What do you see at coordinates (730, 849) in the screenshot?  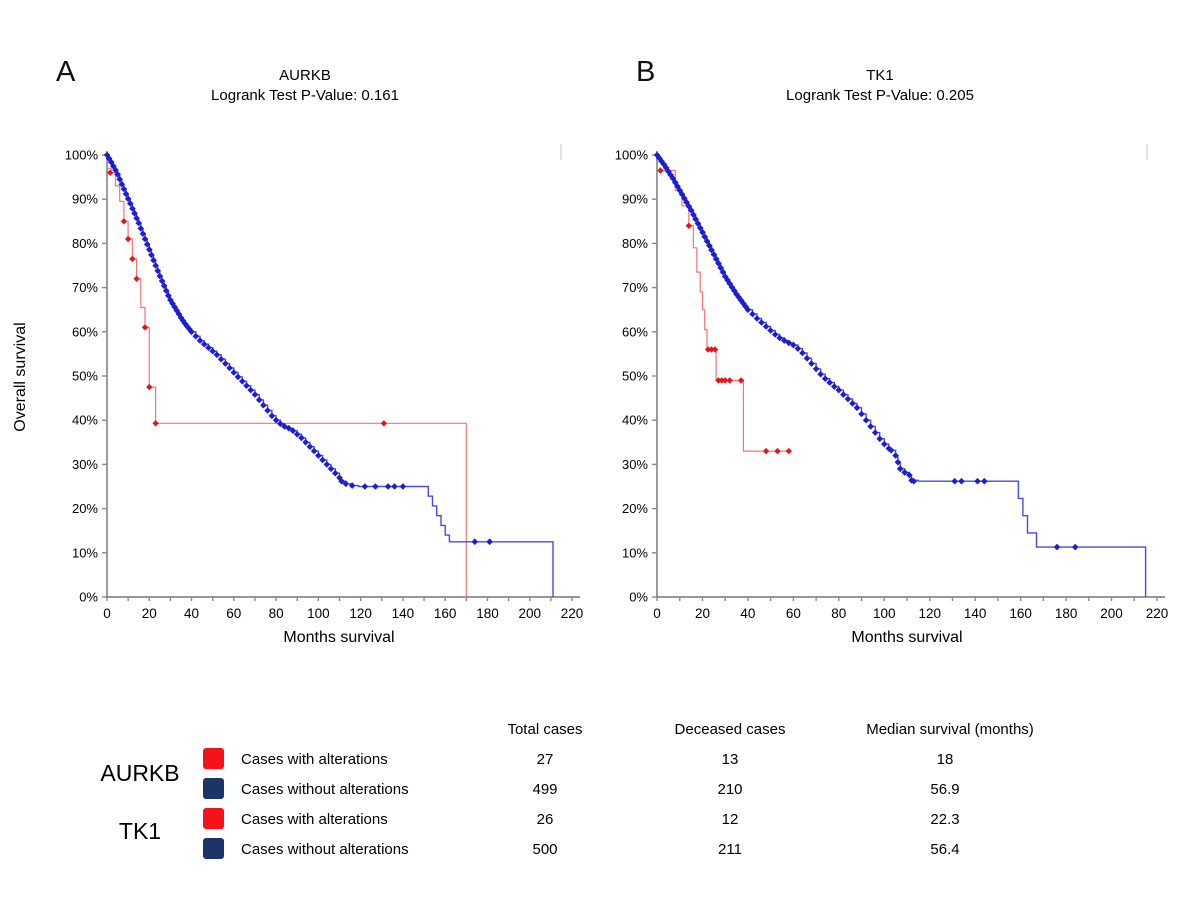 I see `cell-deceased: 211` at bounding box center [730, 849].